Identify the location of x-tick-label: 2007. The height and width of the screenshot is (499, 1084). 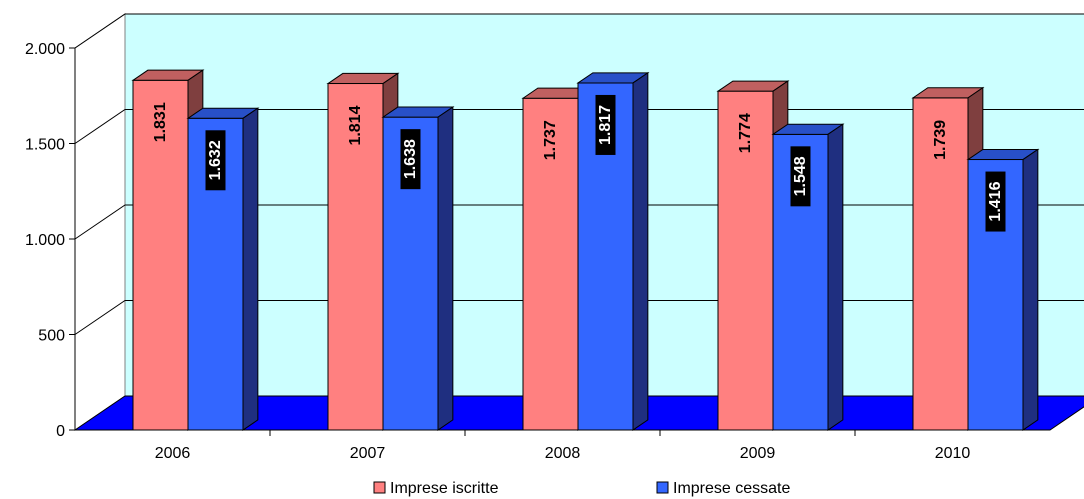
(368, 453).